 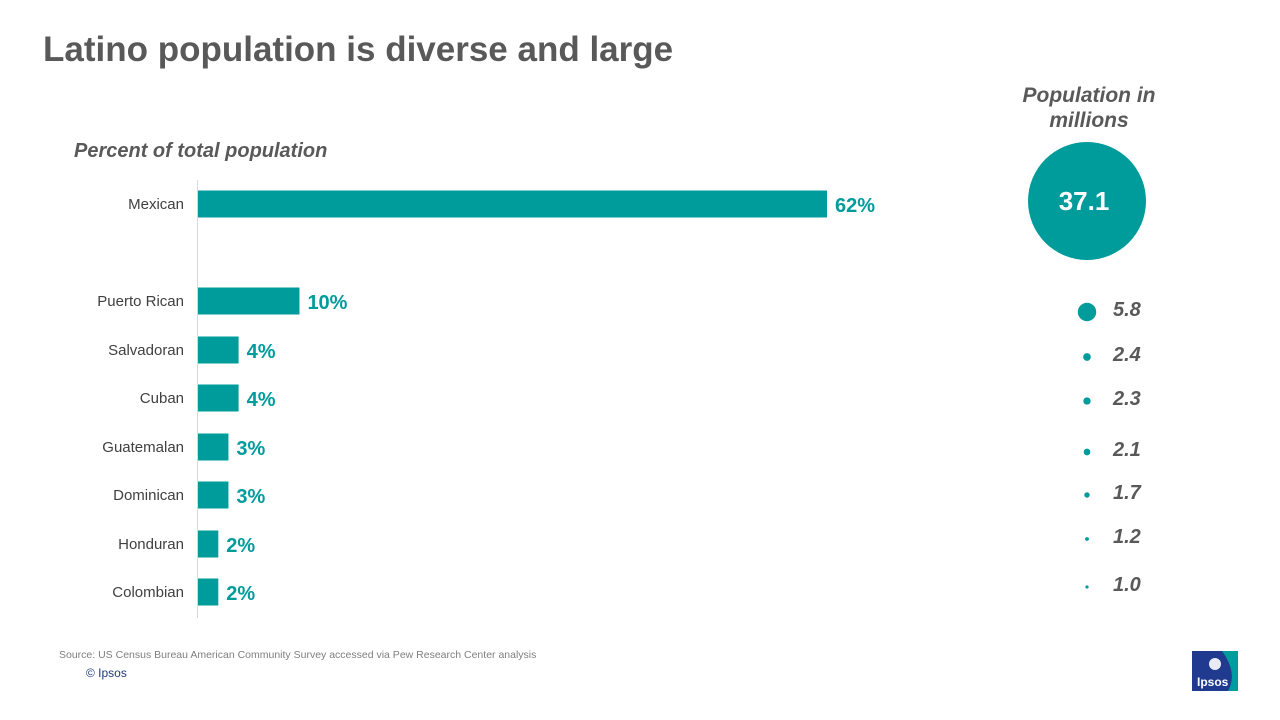 What do you see at coordinates (213, 447) in the screenshot?
I see `bar-guatemalan` at bounding box center [213, 447].